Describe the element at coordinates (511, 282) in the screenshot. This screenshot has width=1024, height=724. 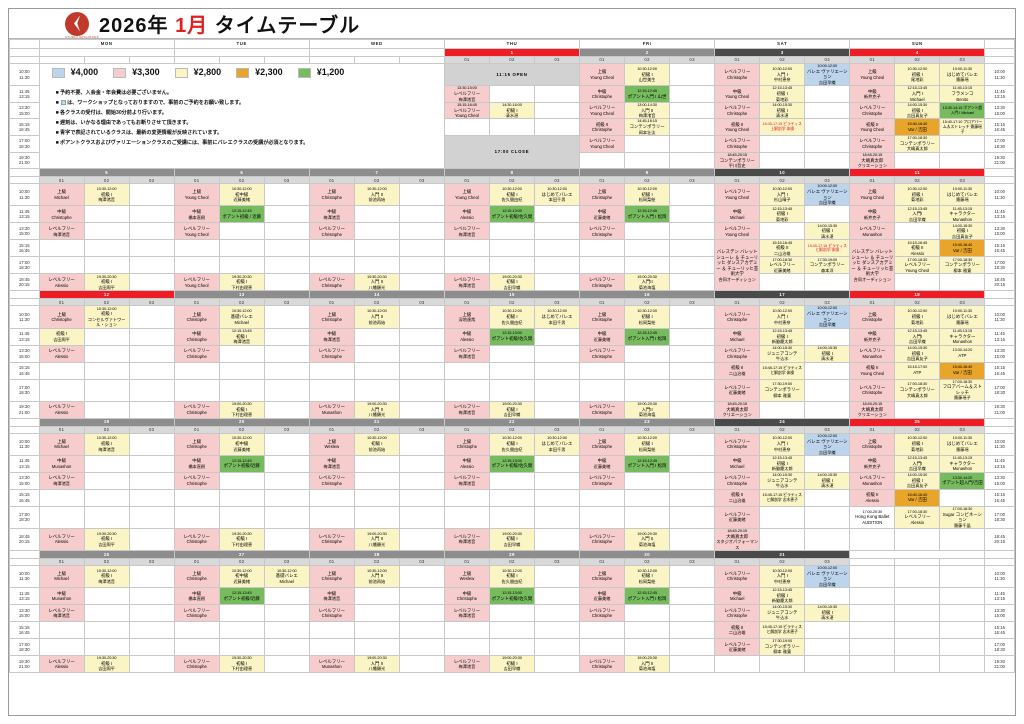
I see `schedule-cell: 19:00-20:30 初級 I 吉田早織` at that location.